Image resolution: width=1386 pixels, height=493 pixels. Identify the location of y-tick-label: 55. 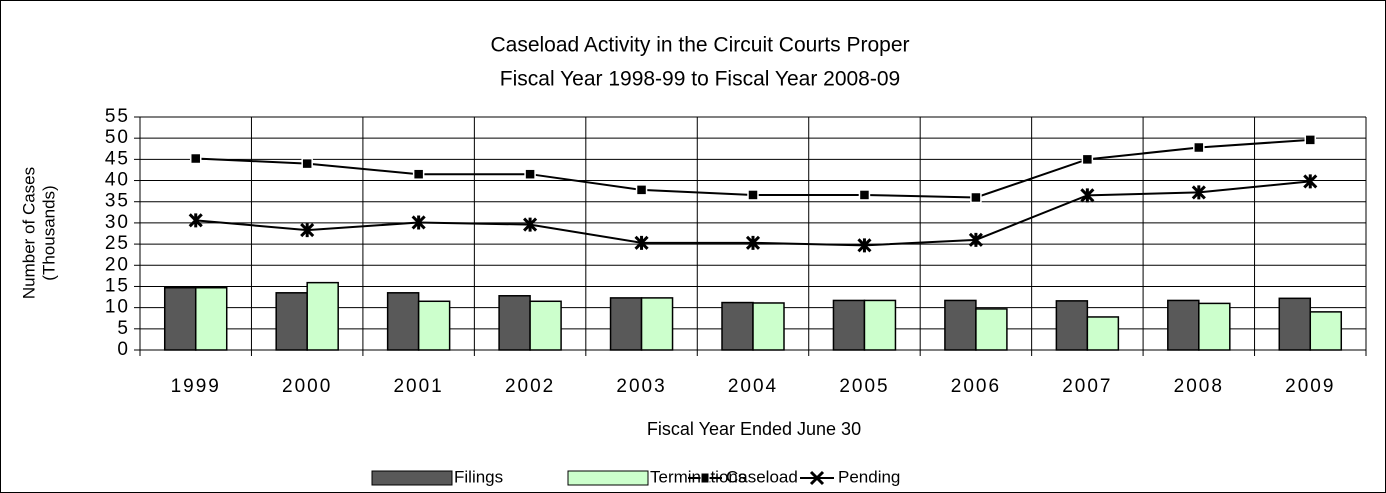
(117, 116).